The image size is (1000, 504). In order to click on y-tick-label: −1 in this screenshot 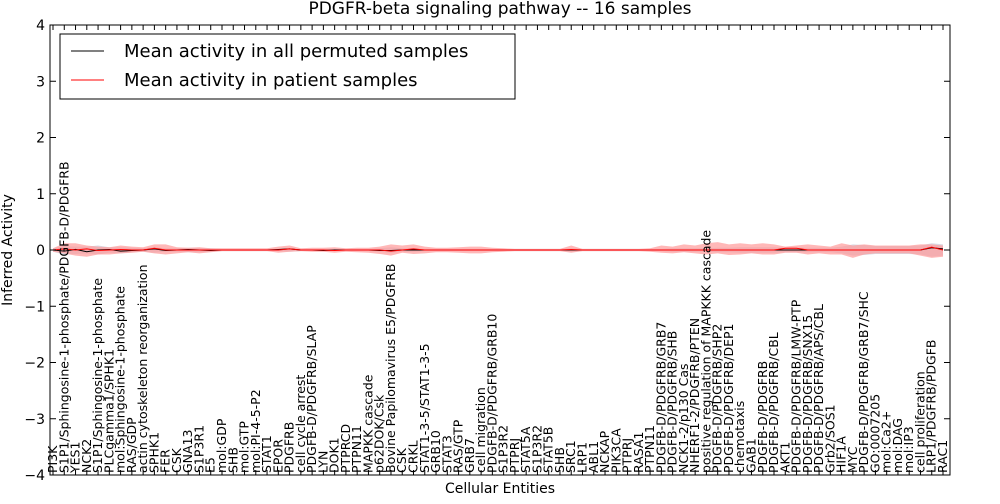, I will do `click(34, 307)`.